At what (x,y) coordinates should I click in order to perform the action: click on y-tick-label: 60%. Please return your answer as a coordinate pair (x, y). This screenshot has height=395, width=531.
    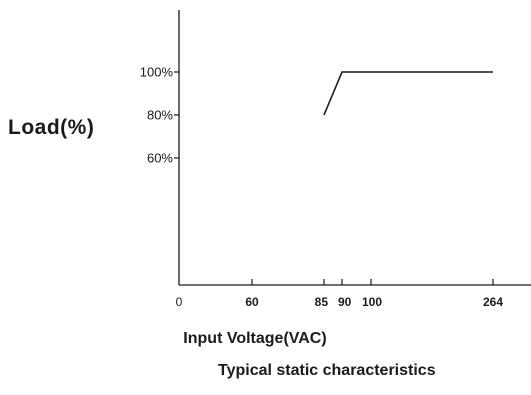
    Looking at the image, I should click on (160, 158).